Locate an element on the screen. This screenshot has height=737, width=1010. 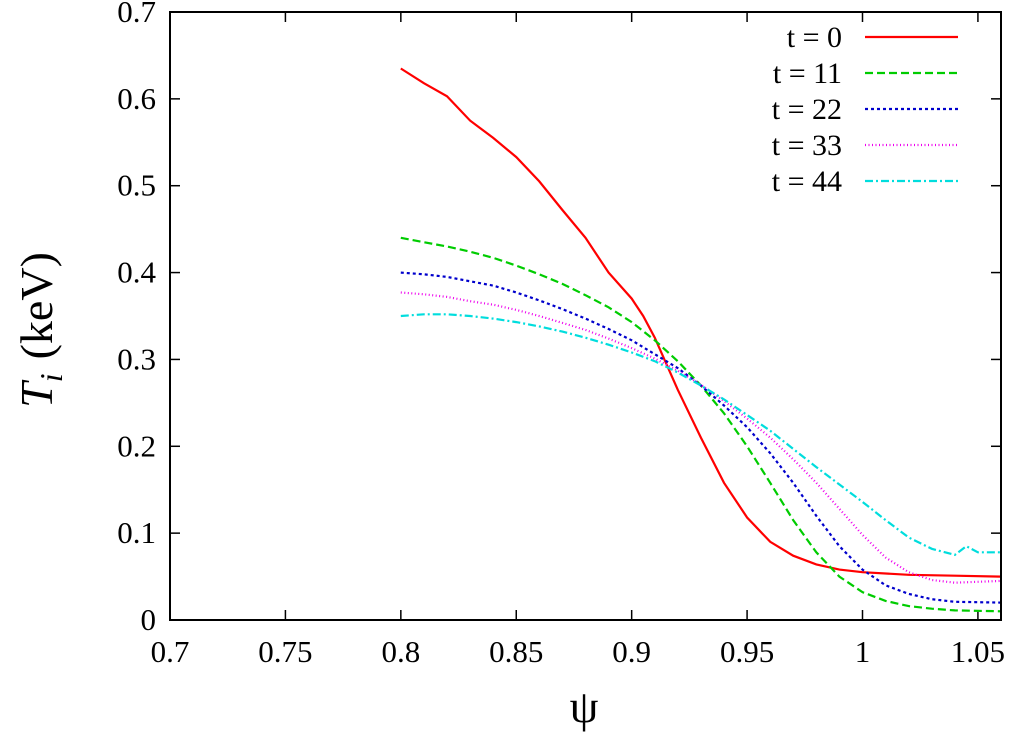
x-tick-label: 0.95 is located at coordinates (747, 651).